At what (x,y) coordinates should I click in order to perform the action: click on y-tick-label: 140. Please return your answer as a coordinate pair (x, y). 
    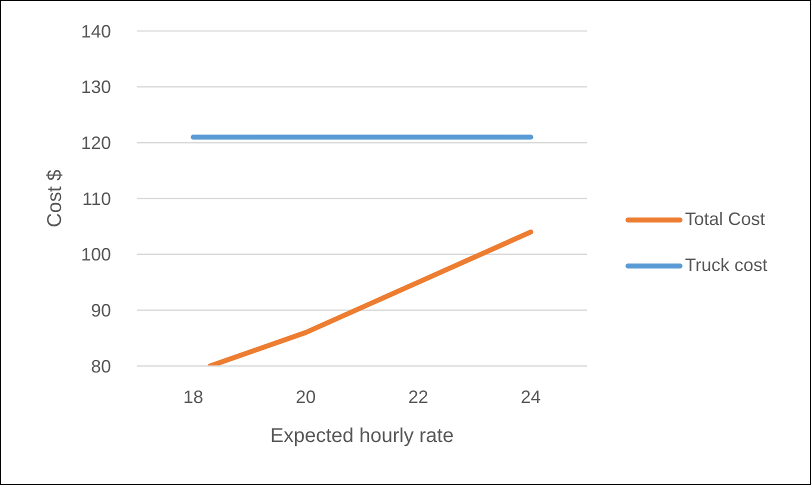
    Looking at the image, I should click on (95, 31).